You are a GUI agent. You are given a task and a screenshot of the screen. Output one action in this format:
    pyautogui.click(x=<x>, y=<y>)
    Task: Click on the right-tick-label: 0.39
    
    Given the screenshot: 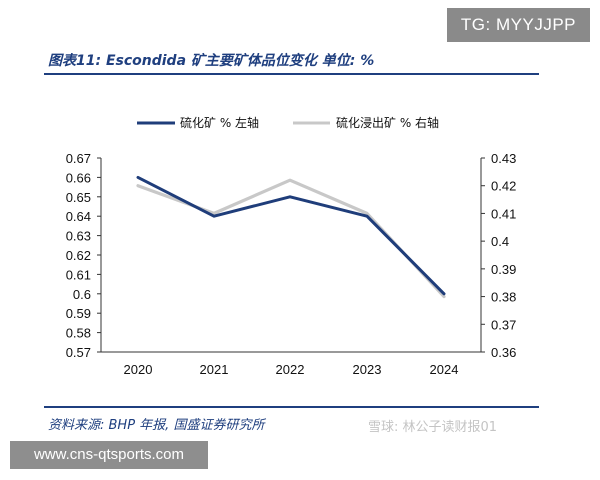 What is the action you would take?
    pyautogui.click(x=503, y=269)
    